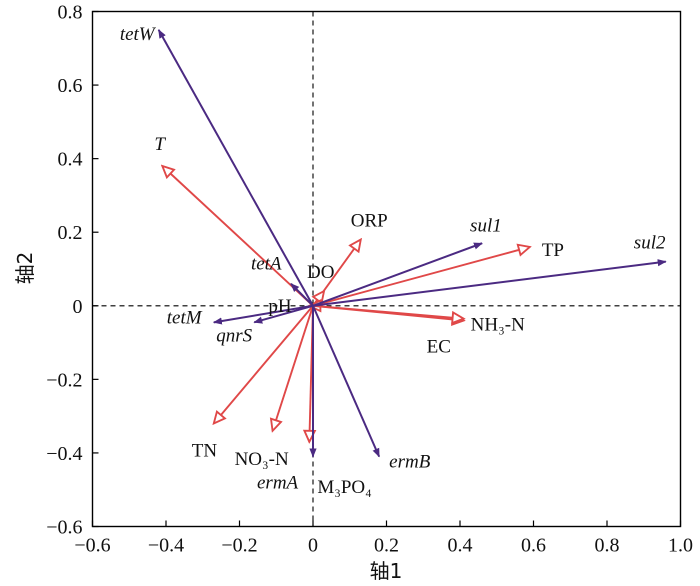 This screenshot has height=586, width=700. Describe the element at coordinates (460, 546) in the screenshot. I see `x-tick-label: 0.4` at that location.